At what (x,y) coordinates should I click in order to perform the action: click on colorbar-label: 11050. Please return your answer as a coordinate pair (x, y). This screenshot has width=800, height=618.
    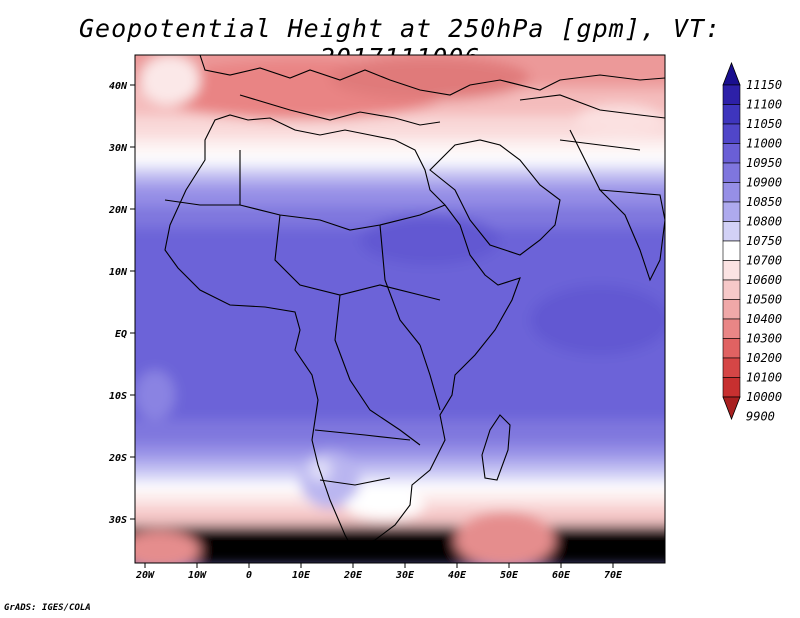
    Looking at the image, I should click on (764, 124).